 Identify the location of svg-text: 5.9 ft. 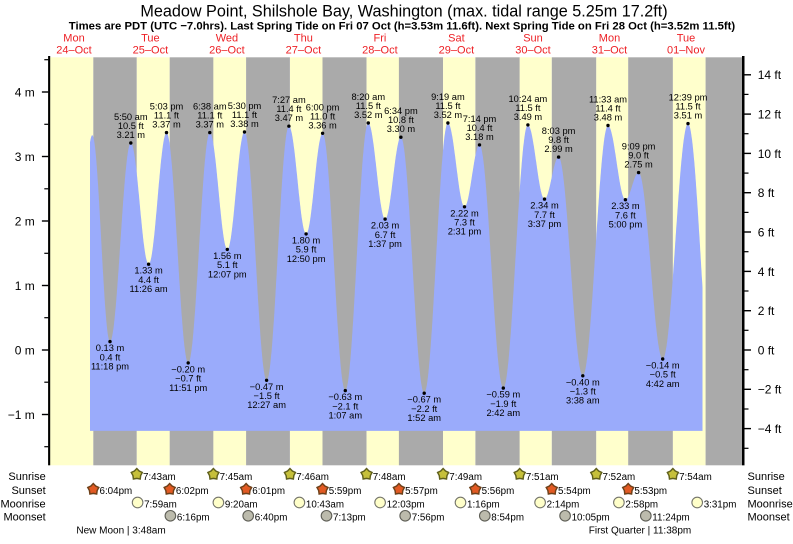
(306, 250).